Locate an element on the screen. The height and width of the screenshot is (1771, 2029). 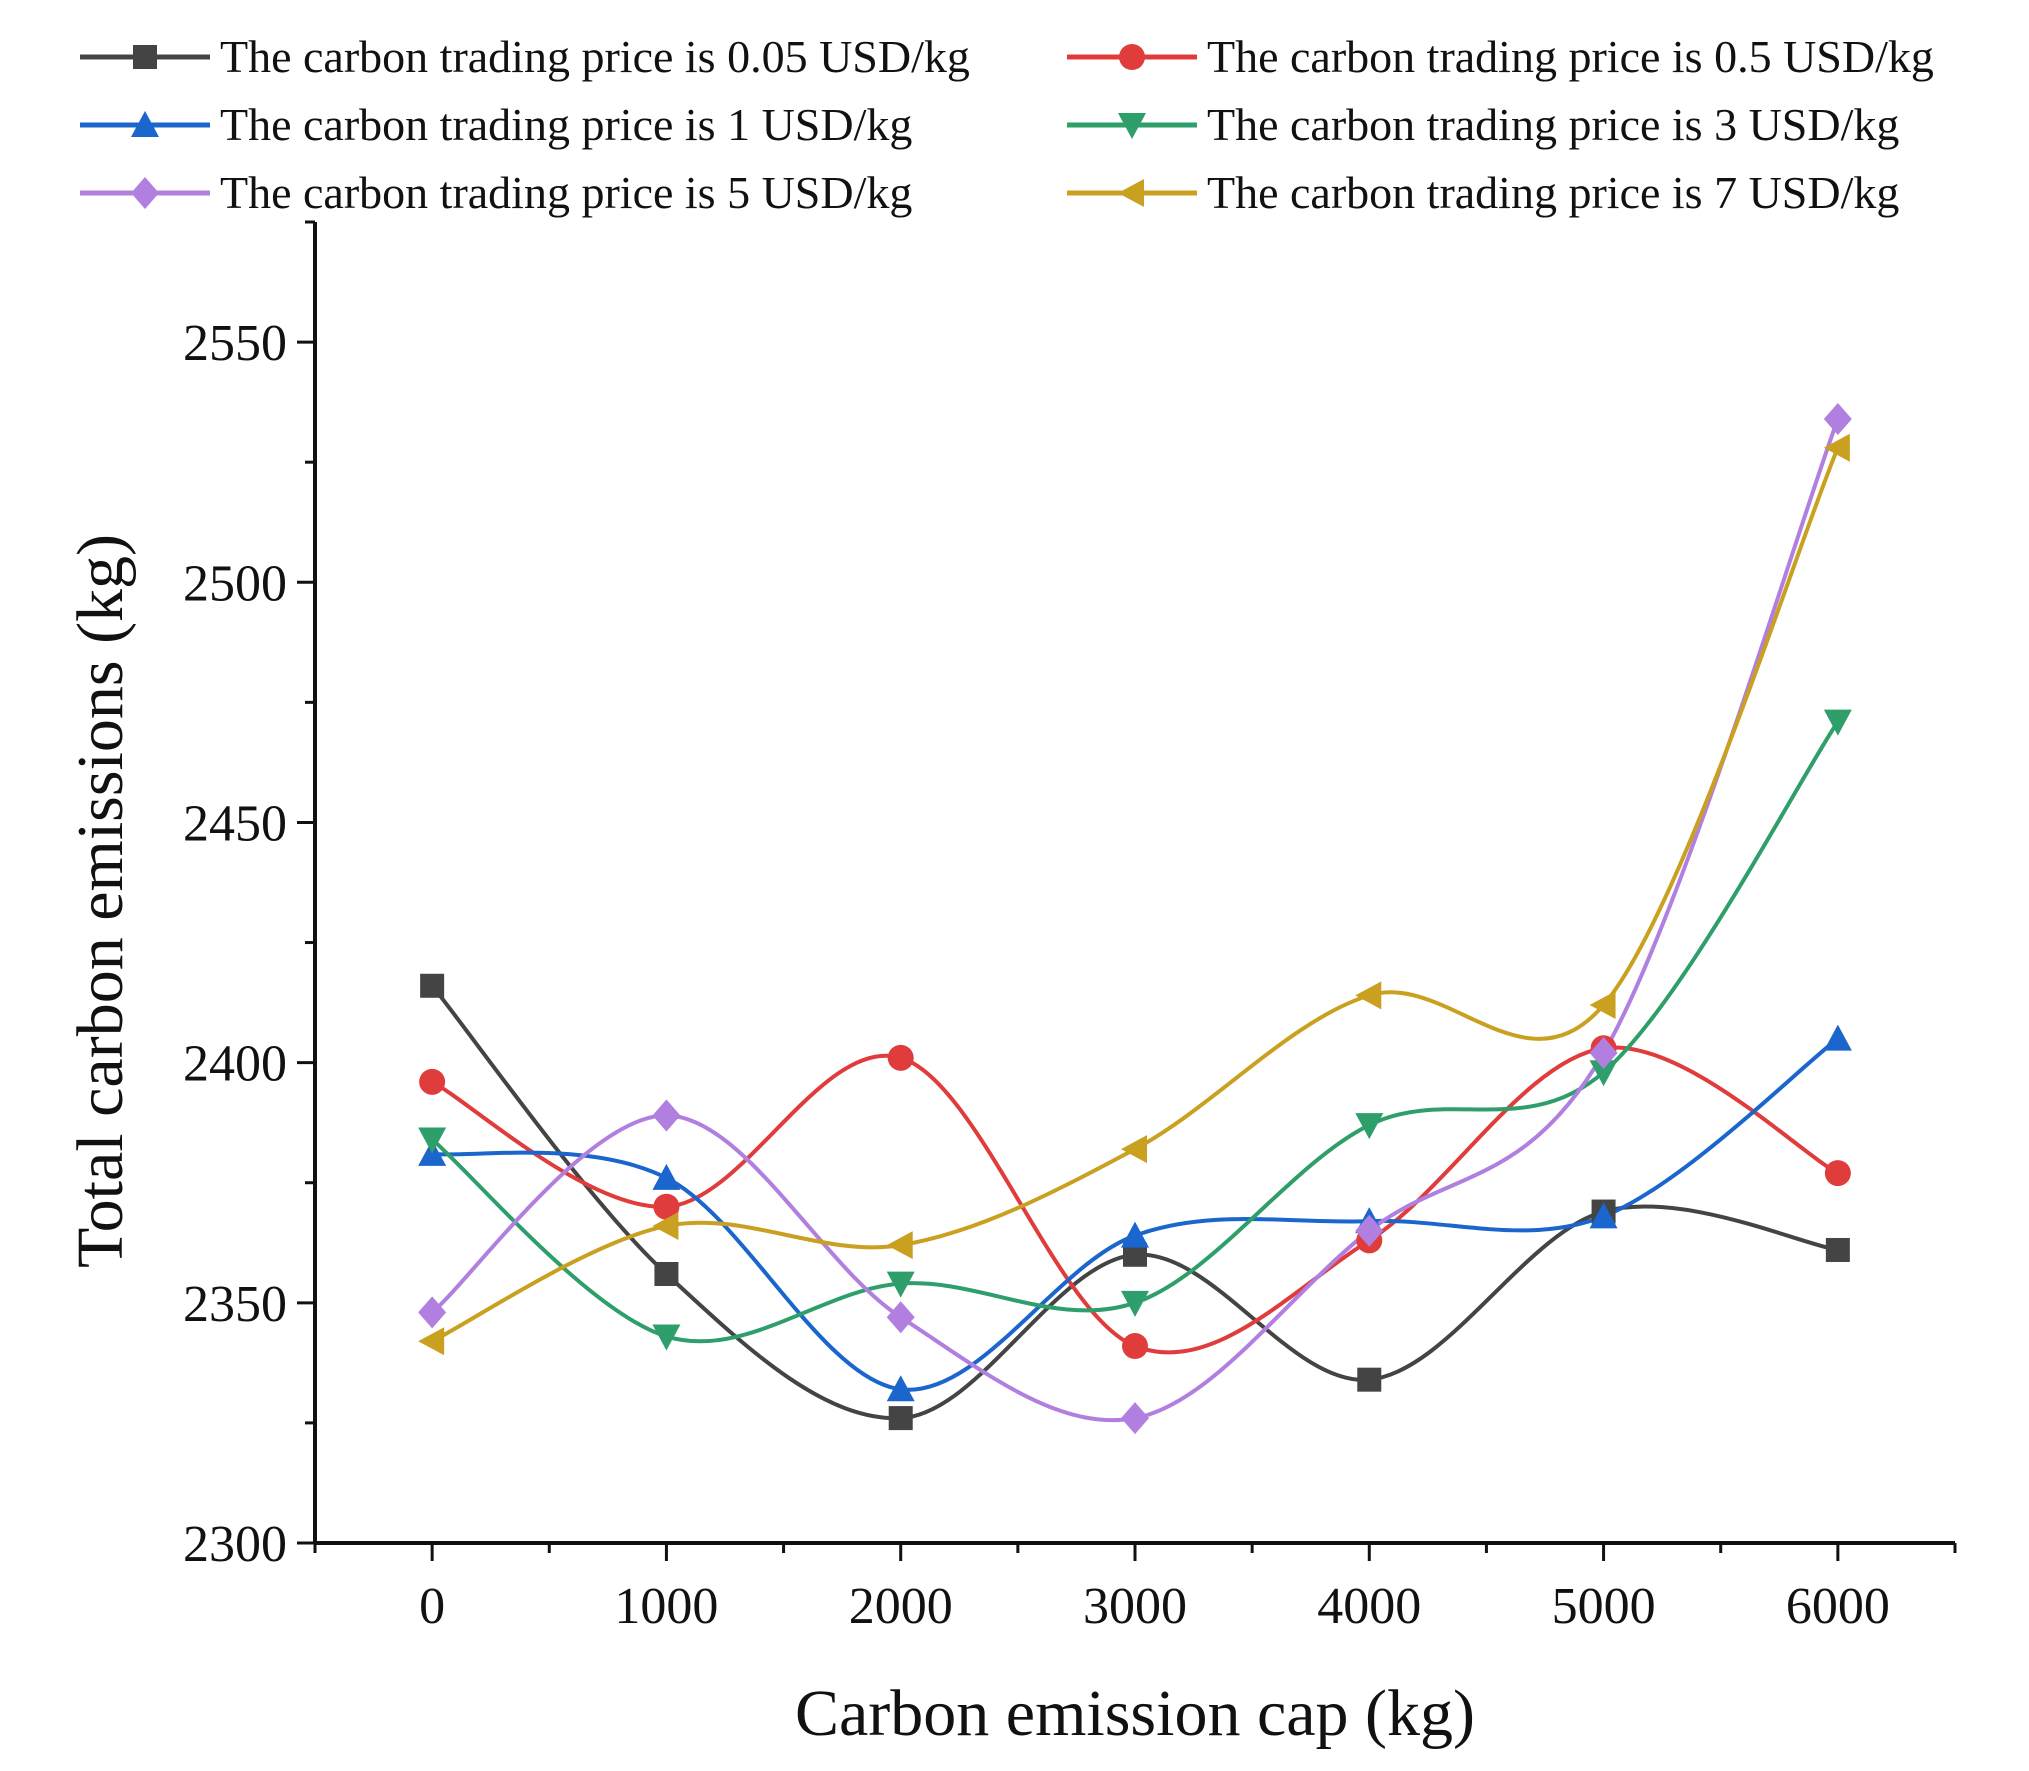
legend-item: The carbon trading price is 1 USD/kg is located at coordinates (496, 124).